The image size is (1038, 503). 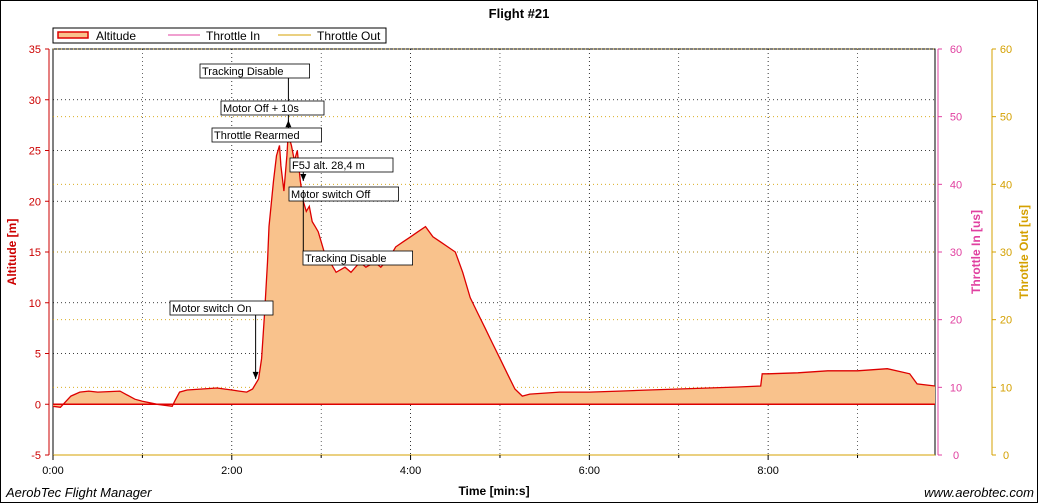 I want to click on y-right2-tick-label: 30, so click(x=1006, y=253).